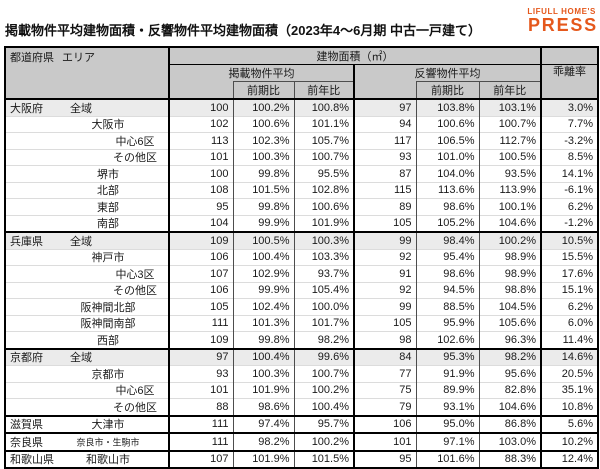 The height and width of the screenshot is (469, 600). I want to click on cell-listed_qoq: 102.4%, so click(263, 306).